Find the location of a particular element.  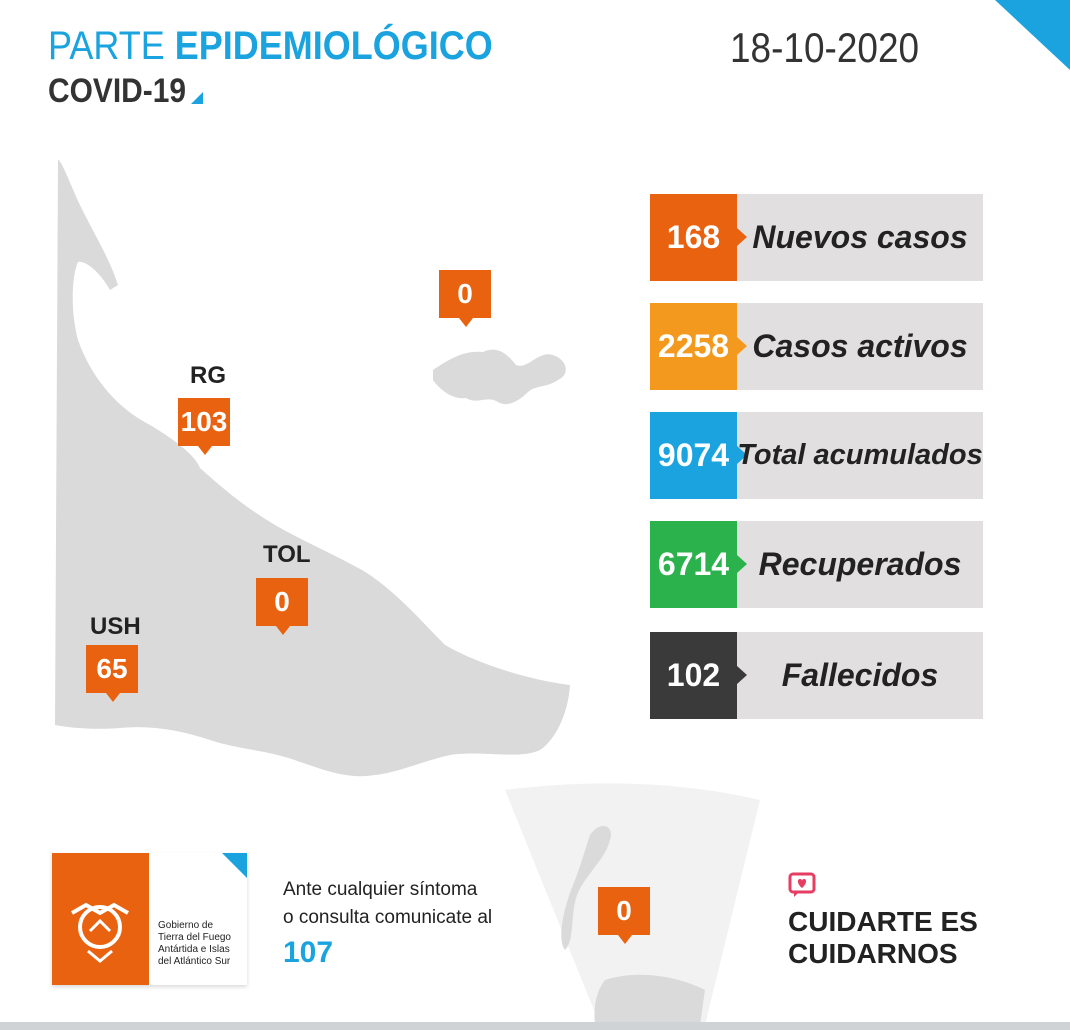

stat-nuevos-casos: 168 Nuevos casos is located at coordinates (816, 237).